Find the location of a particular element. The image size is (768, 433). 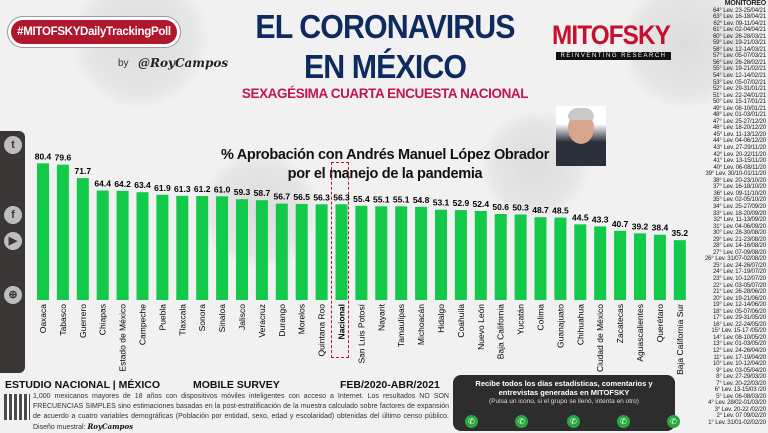

monitoreo-item: 55° Lev. 19-21/02/21 is located at coordinates (739, 69).